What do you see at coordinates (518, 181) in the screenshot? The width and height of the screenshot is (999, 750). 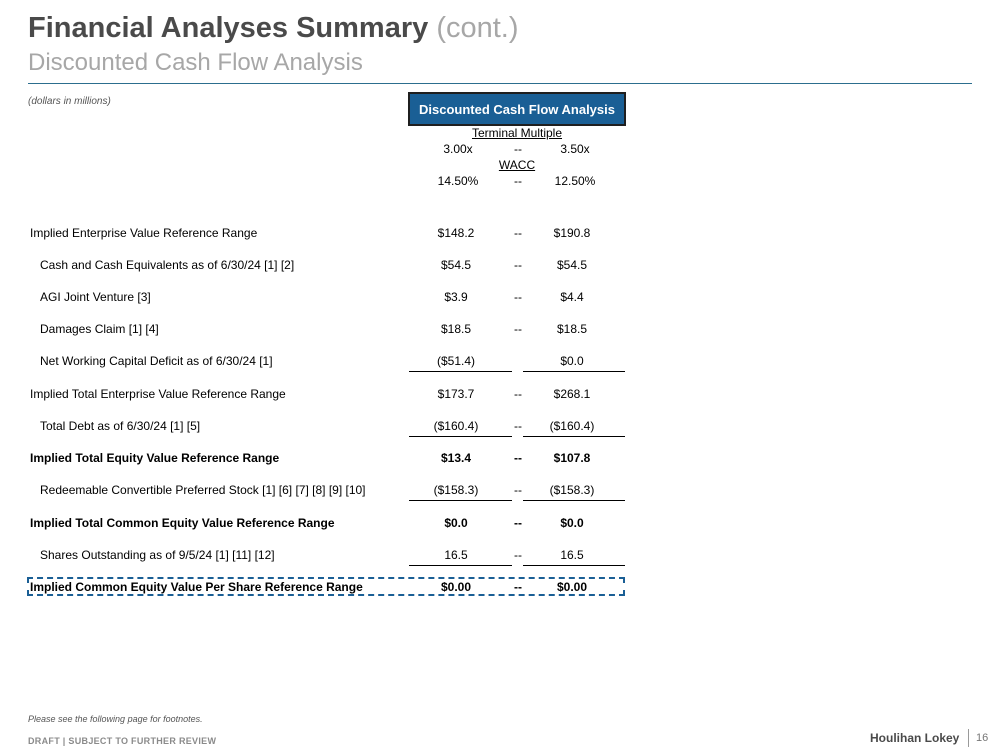 I see `wacc-dash: --` at bounding box center [518, 181].